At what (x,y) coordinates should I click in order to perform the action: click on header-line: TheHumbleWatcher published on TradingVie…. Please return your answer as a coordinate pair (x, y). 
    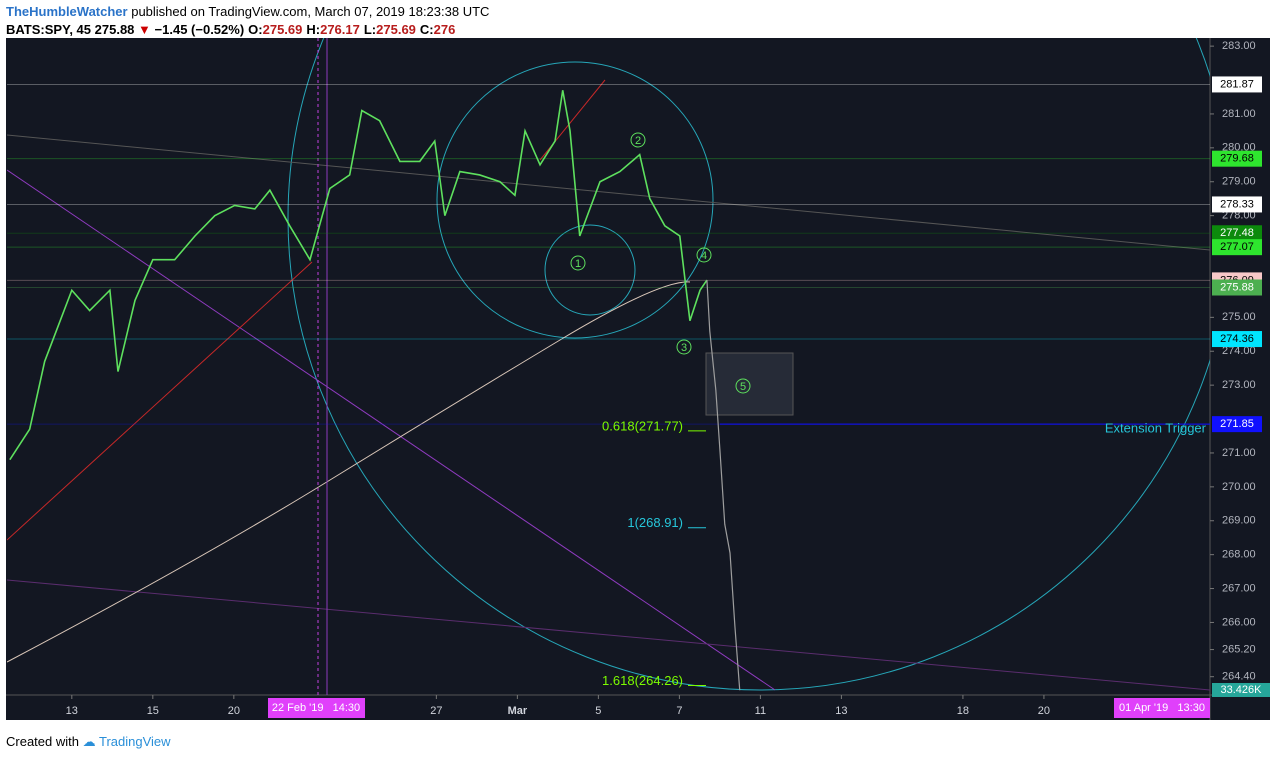
    Looking at the image, I should click on (247, 11).